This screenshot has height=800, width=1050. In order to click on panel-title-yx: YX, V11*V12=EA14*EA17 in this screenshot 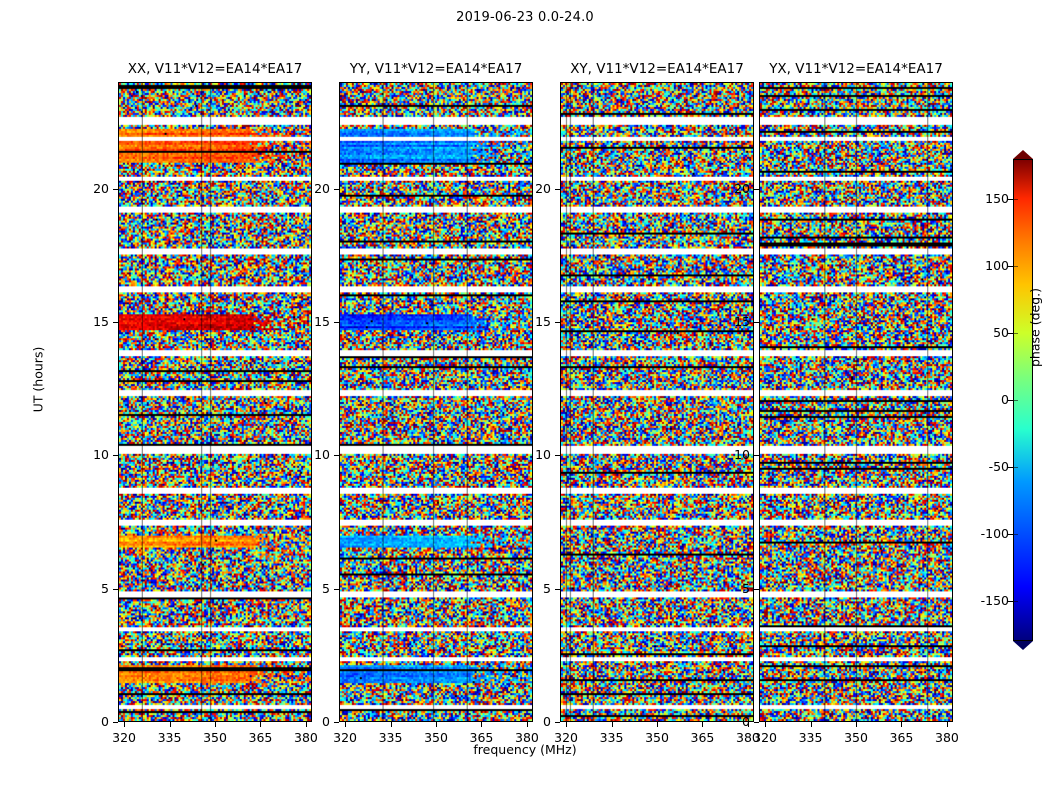, I will do `click(856, 69)`.